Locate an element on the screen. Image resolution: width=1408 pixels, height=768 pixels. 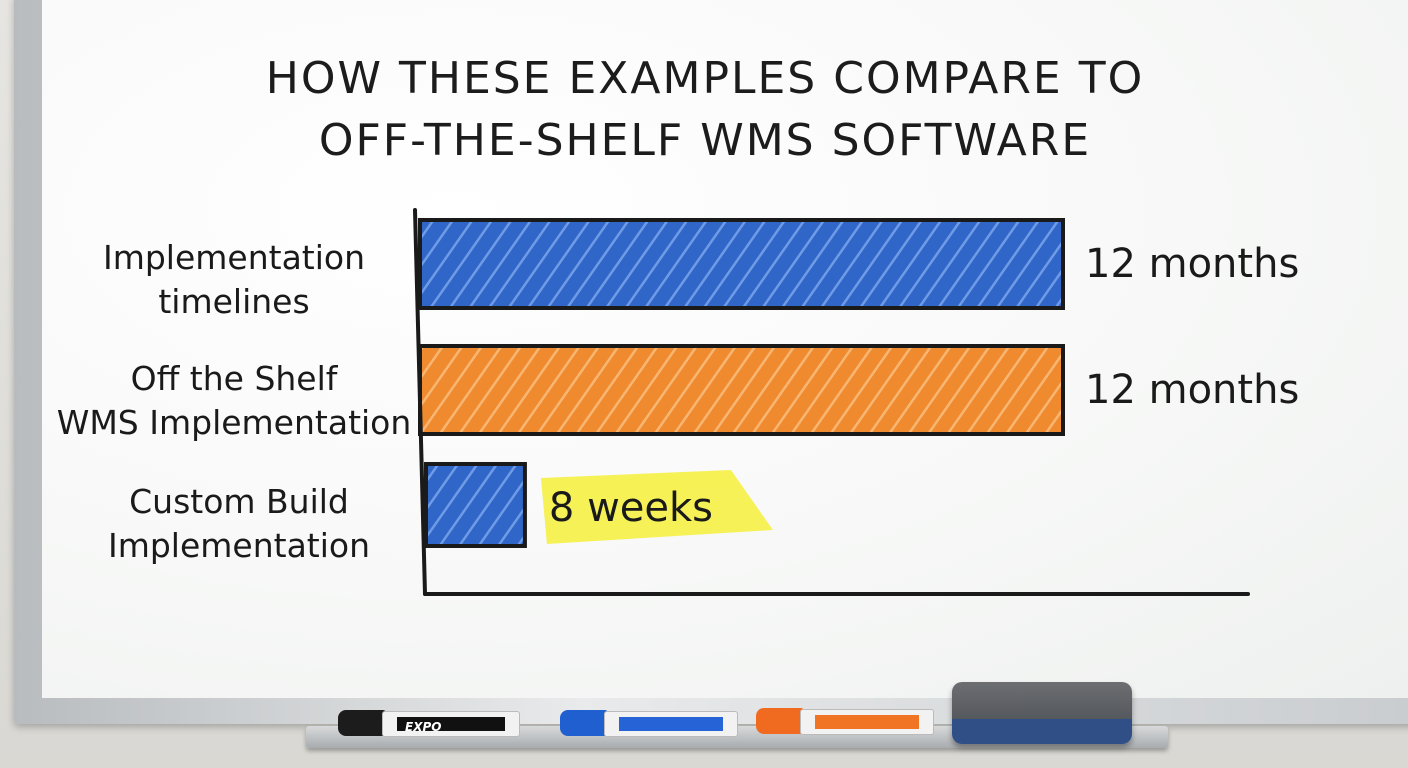
title-line-2: OFF-THE-SHELF WMS SOFTWARE is located at coordinates (705, 140).